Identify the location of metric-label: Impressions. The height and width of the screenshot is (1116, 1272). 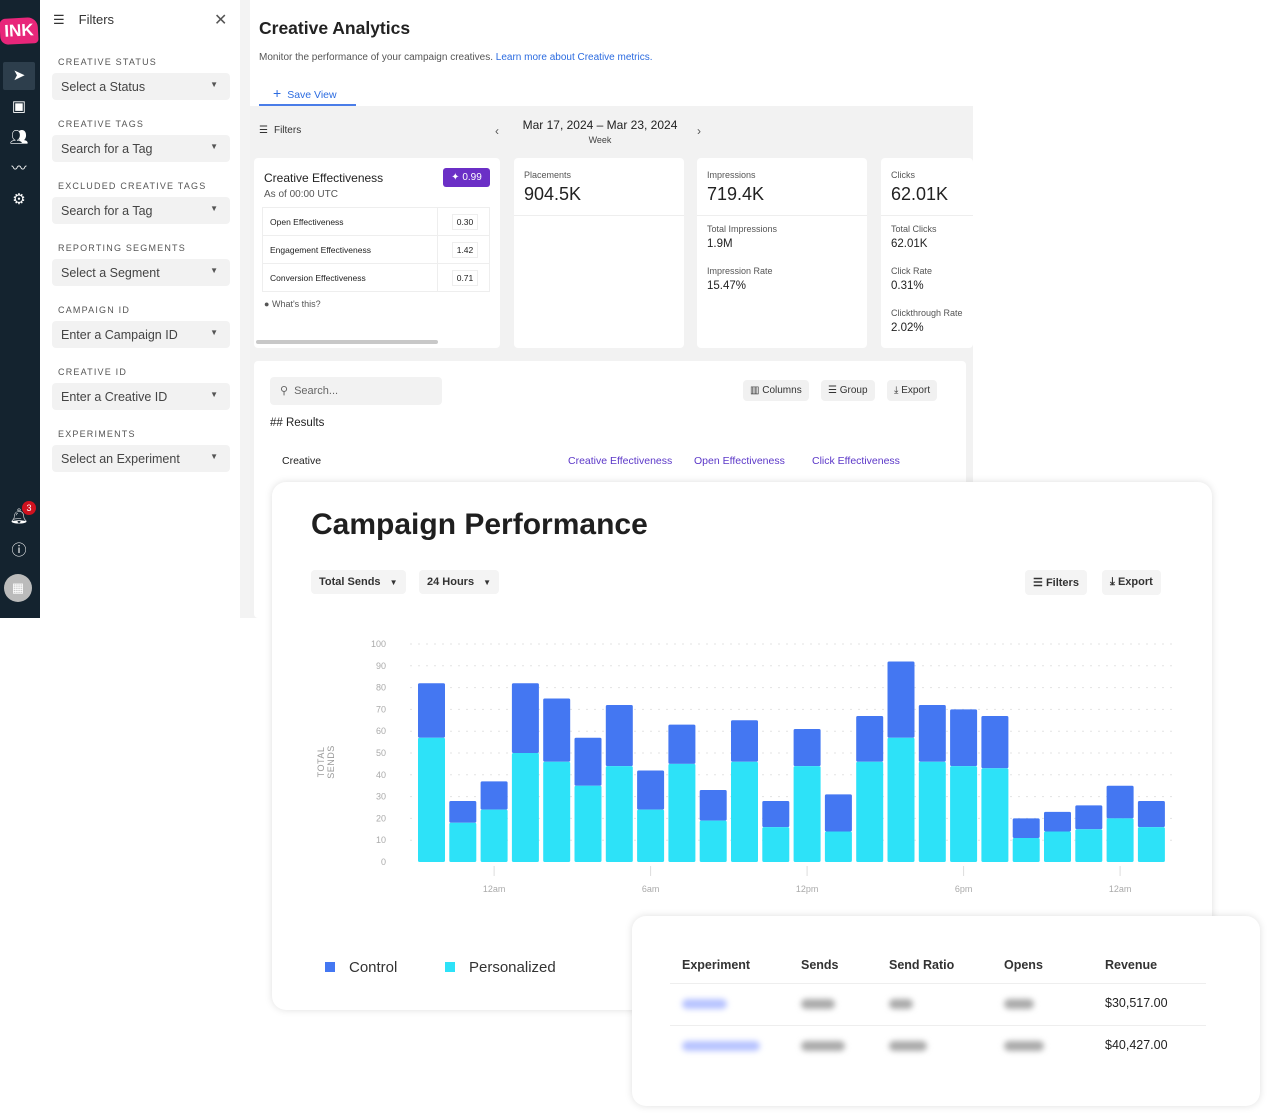
(731, 175).